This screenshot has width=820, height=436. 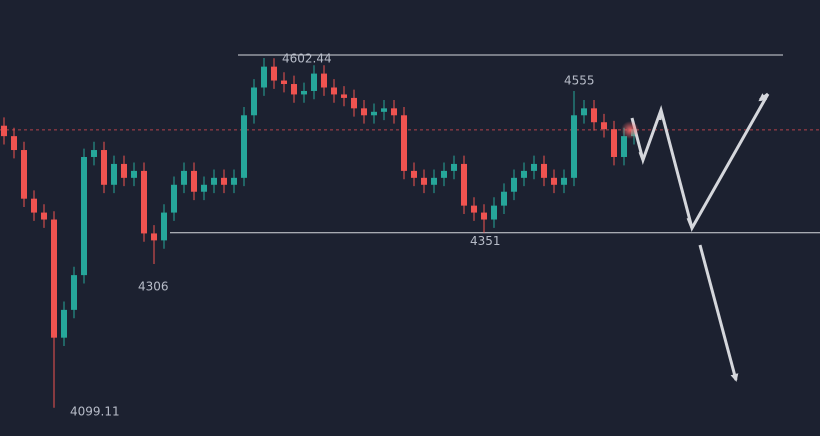 What do you see at coordinates (630, 130) in the screenshot?
I see `current-price-glow` at bounding box center [630, 130].